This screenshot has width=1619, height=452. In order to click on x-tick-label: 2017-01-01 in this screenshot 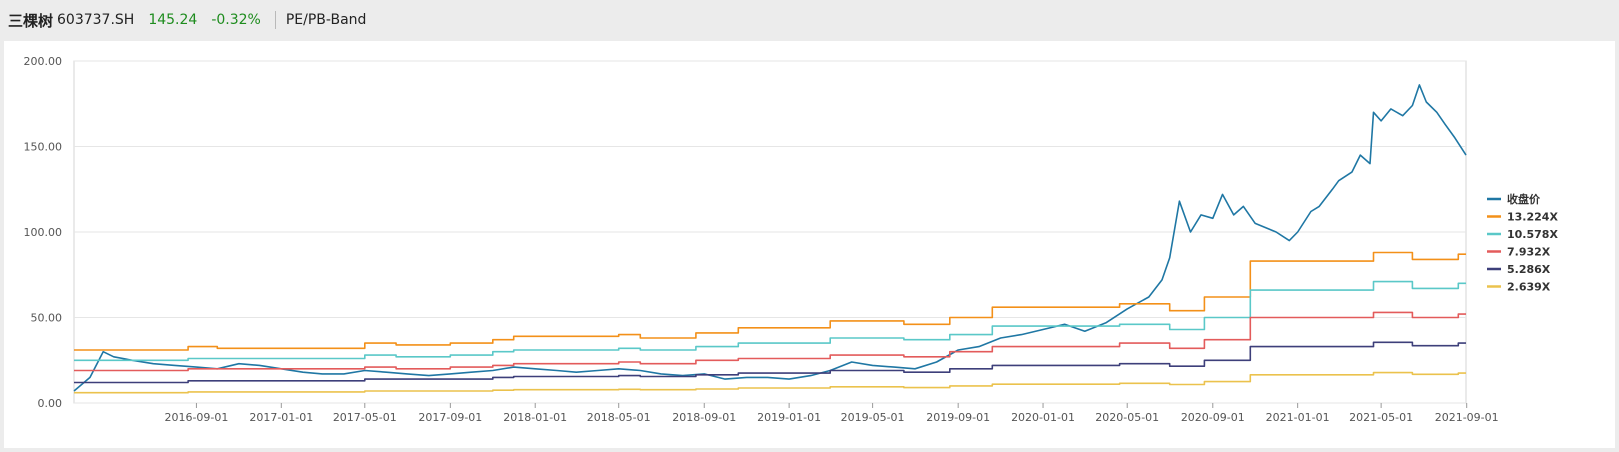, I will do `click(281, 417)`.